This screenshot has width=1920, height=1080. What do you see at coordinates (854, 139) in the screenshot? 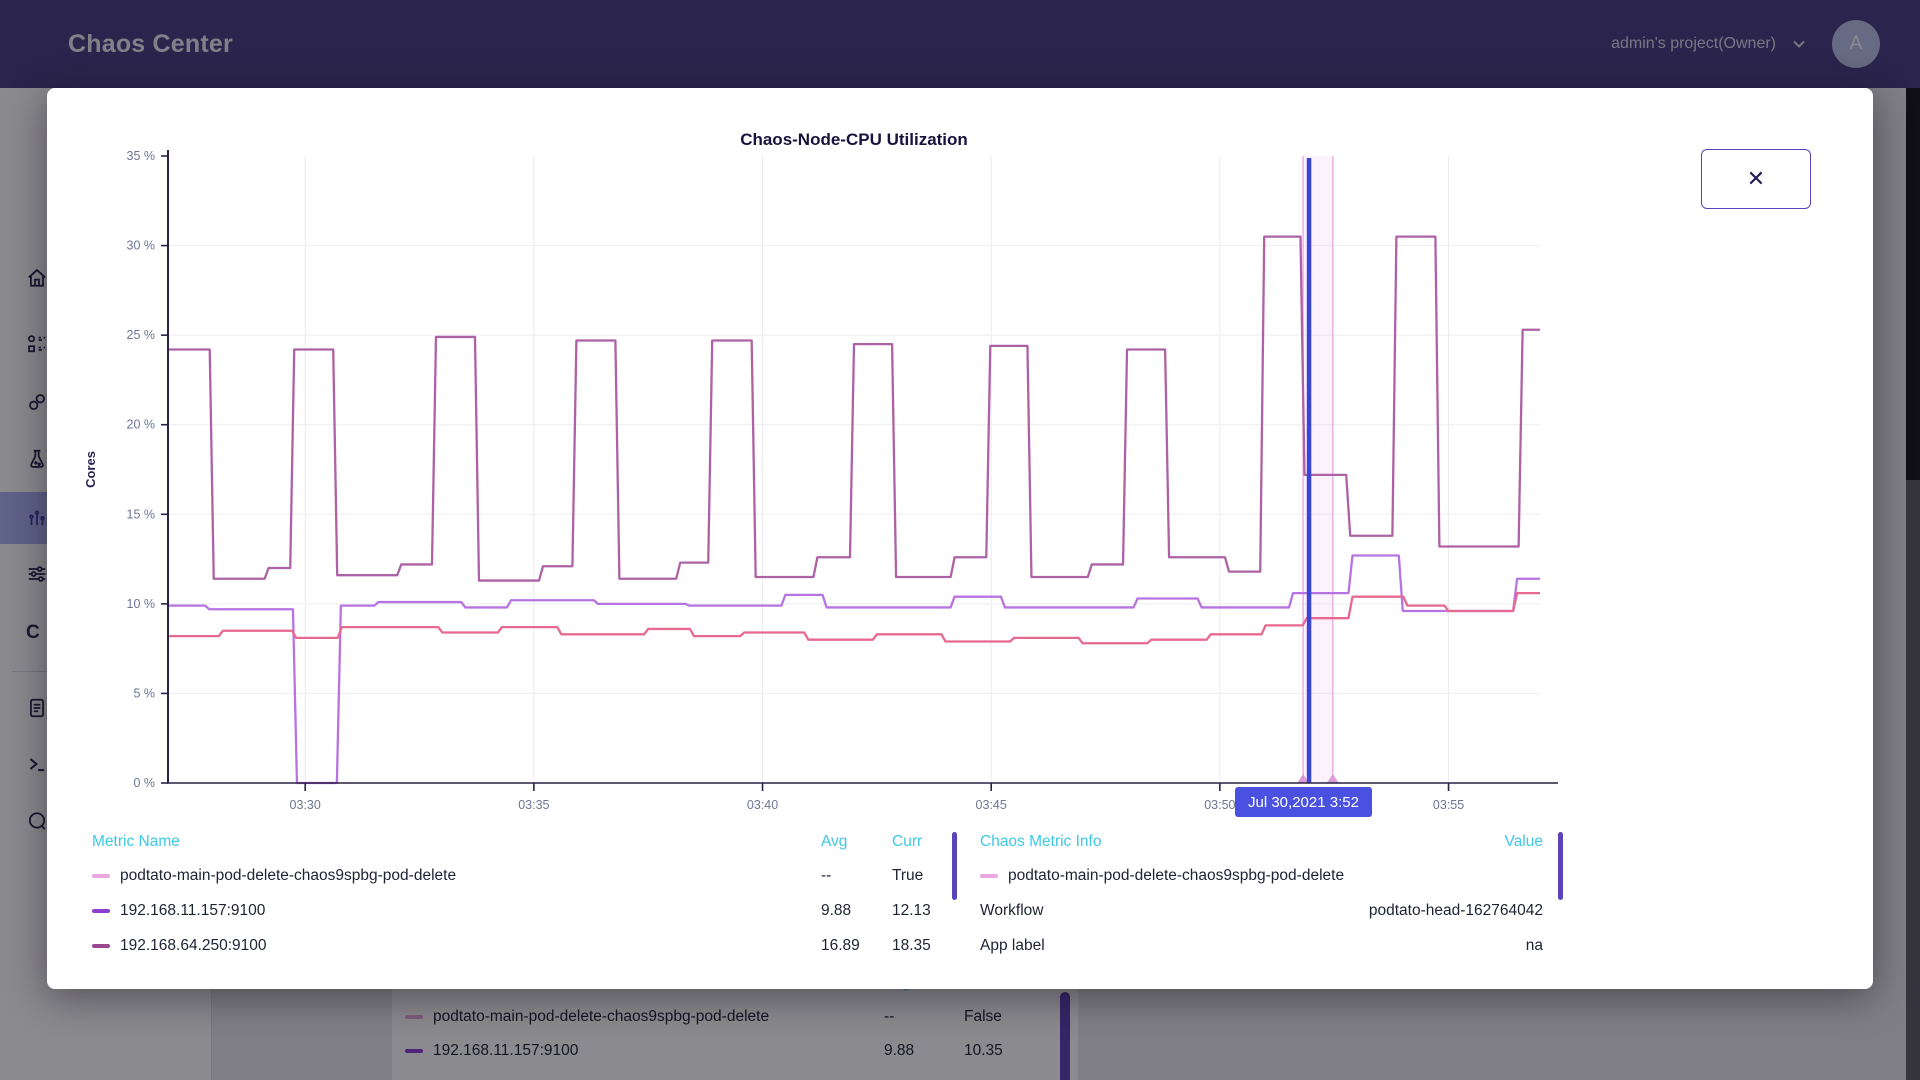
I see `chart-title: Chaos-Node-CPU Utilization` at bounding box center [854, 139].